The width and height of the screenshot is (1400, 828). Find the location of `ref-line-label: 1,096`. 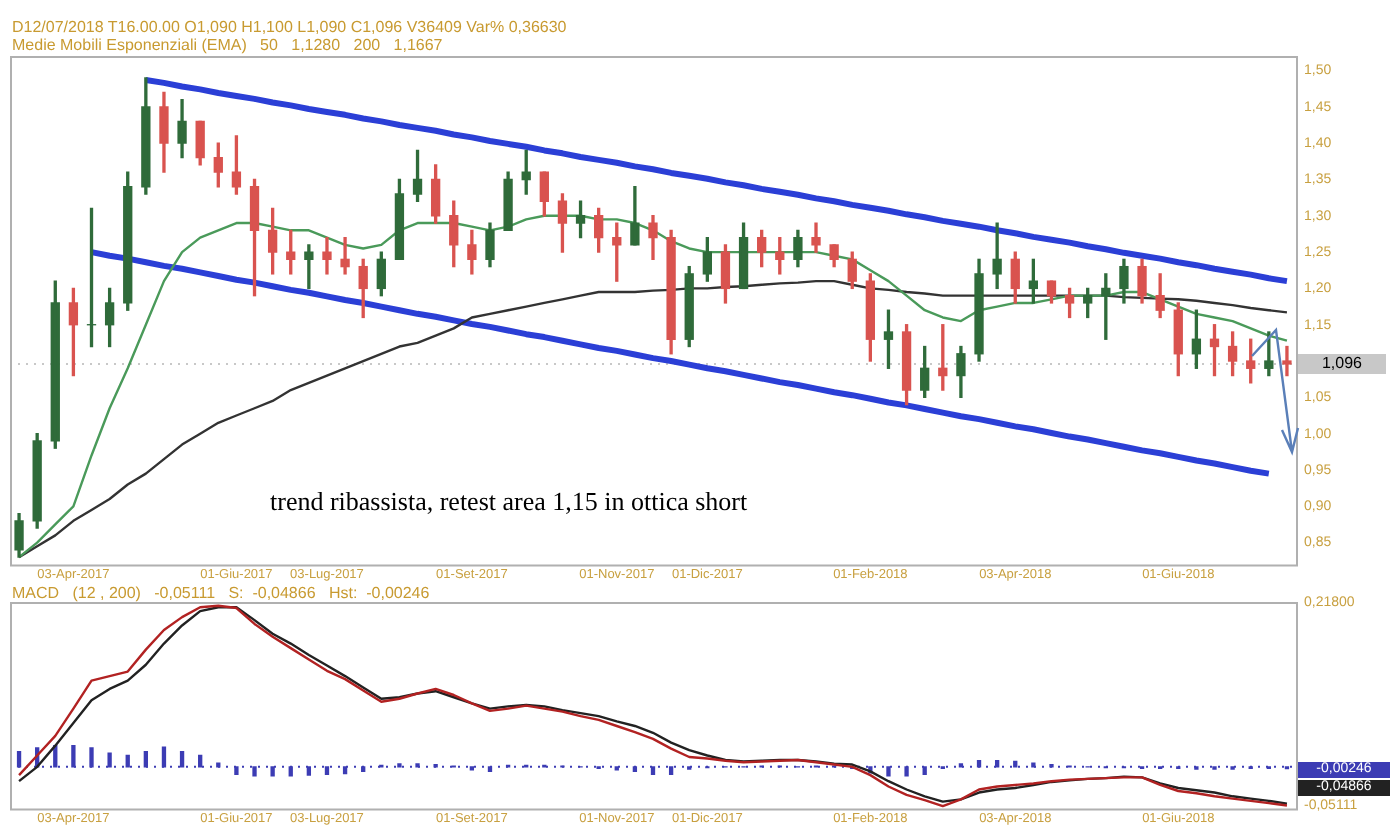

ref-line-label: 1,096 is located at coordinates (1342, 363).